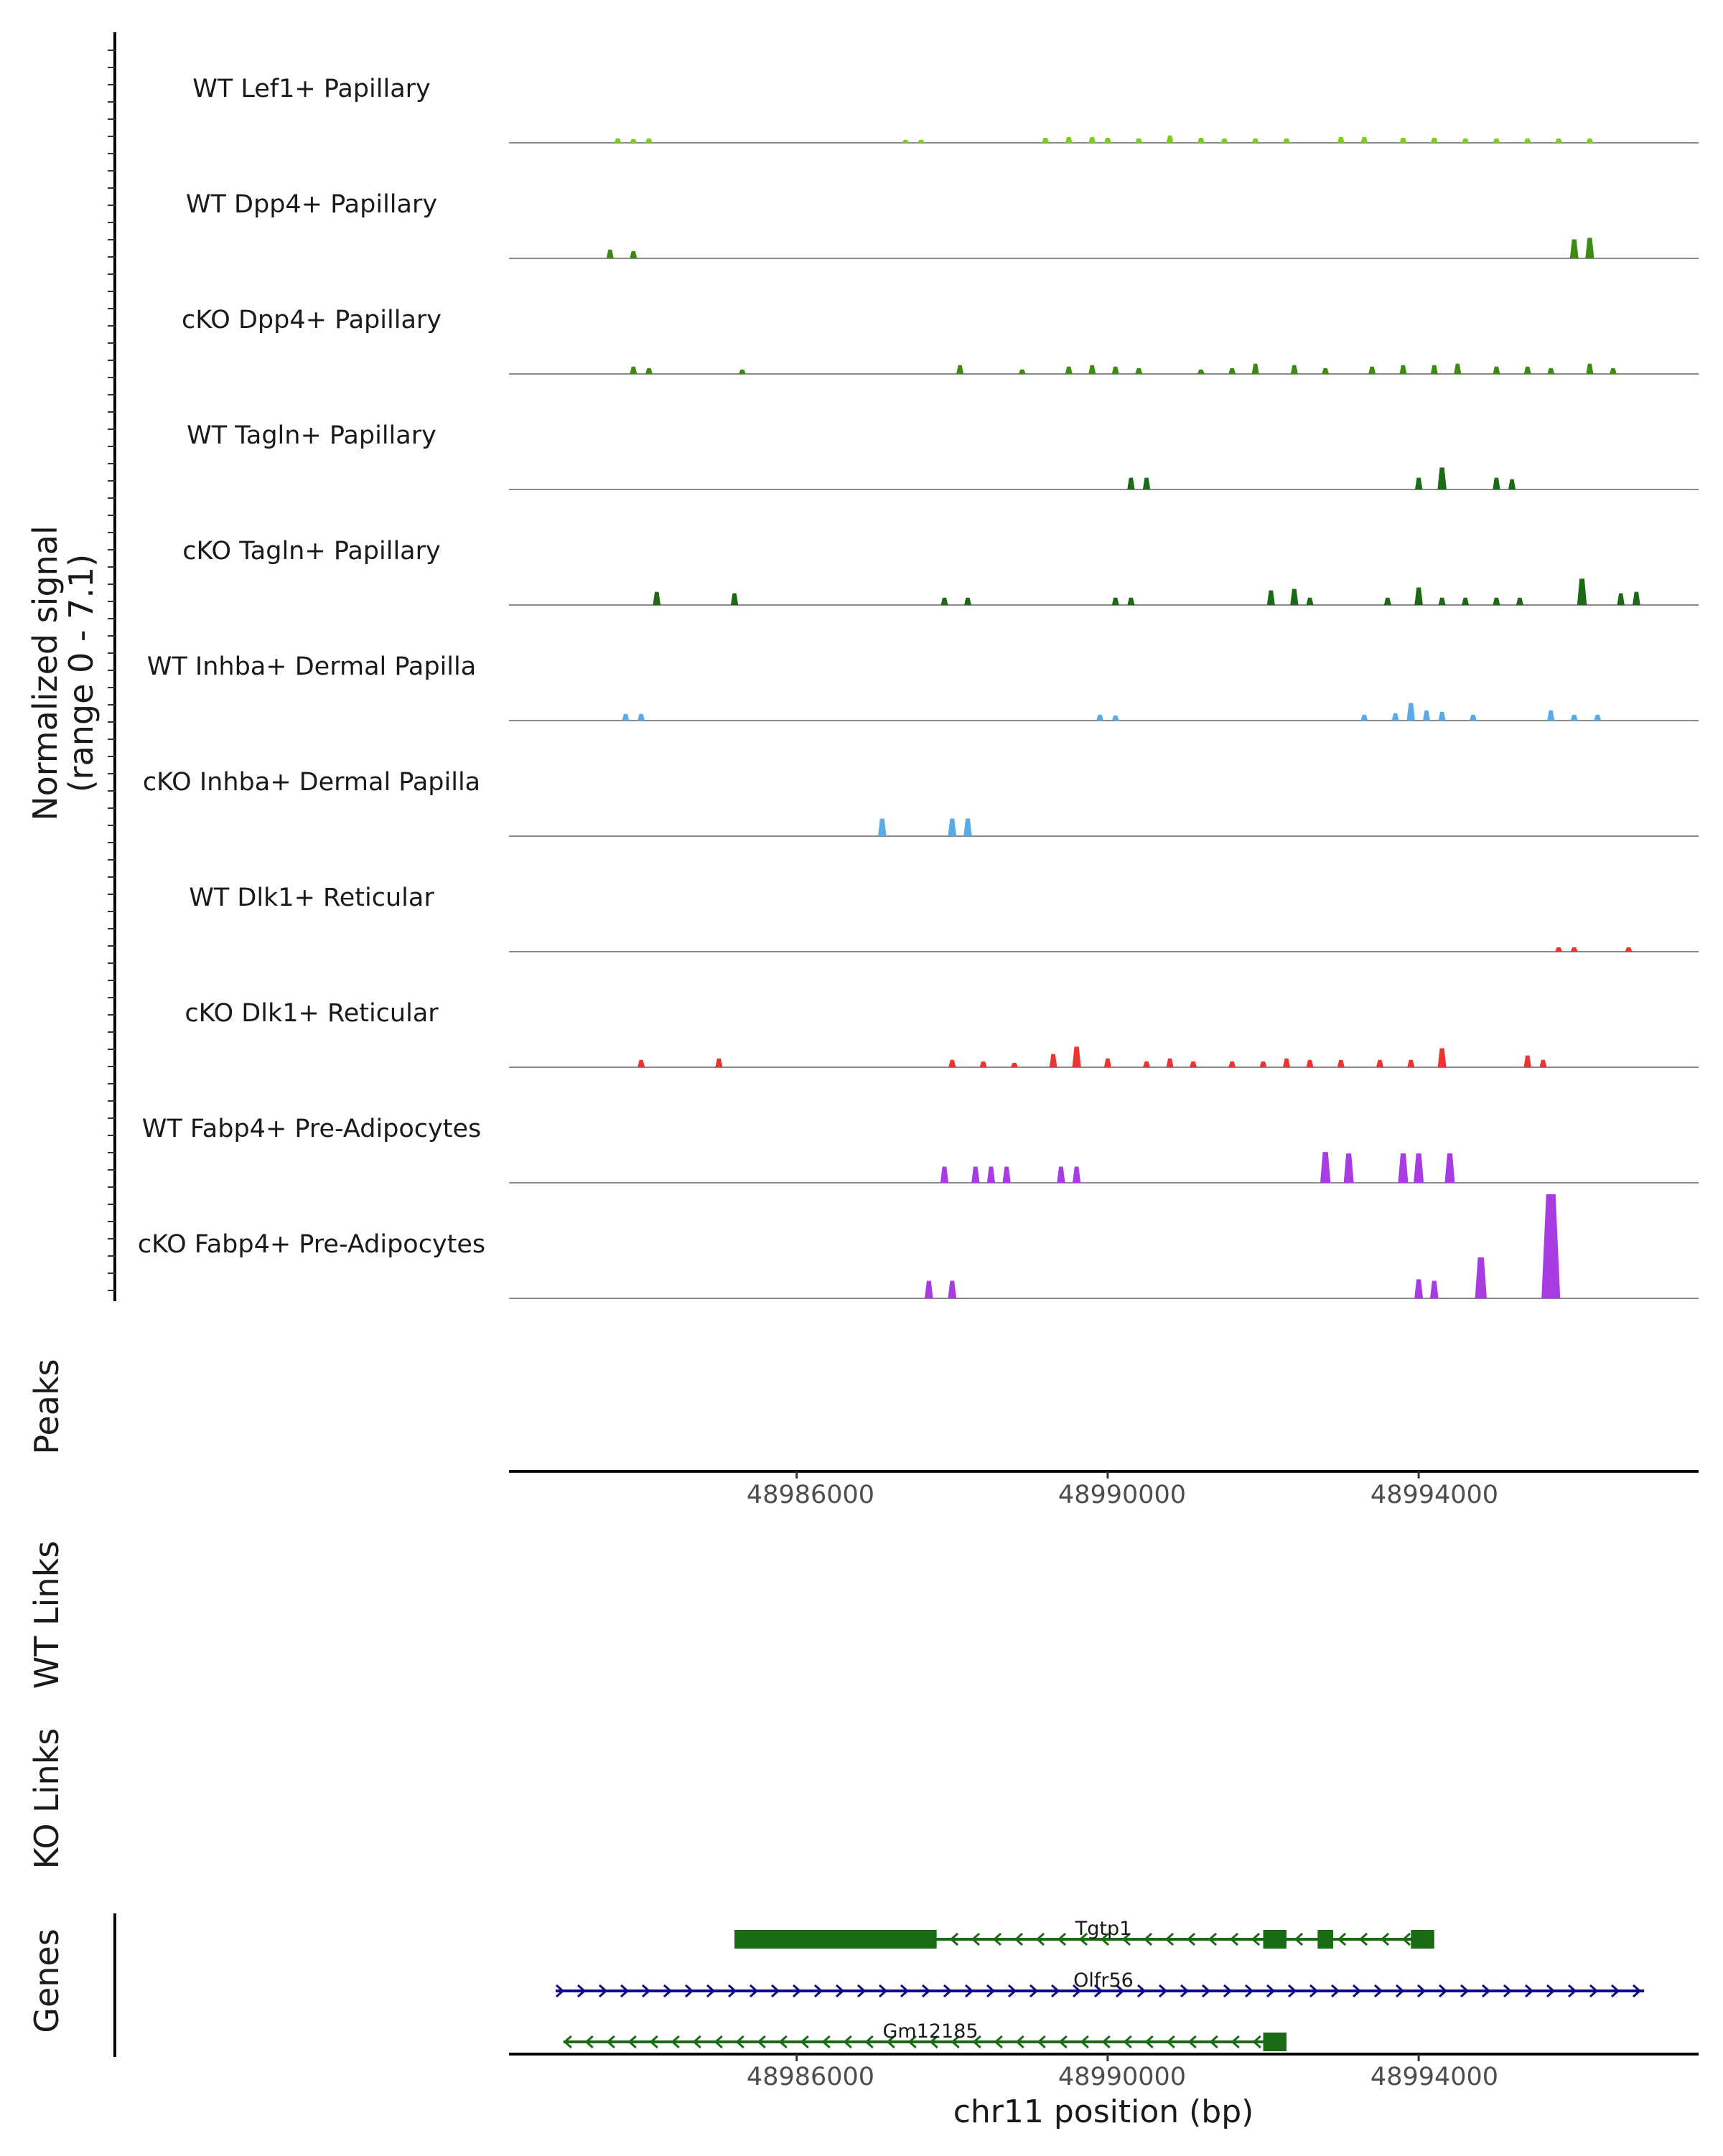 The image size is (1723, 2156). What do you see at coordinates (81, 673) in the screenshot?
I see `y-axis-label-line2: (range 0 - 7.1)` at bounding box center [81, 673].